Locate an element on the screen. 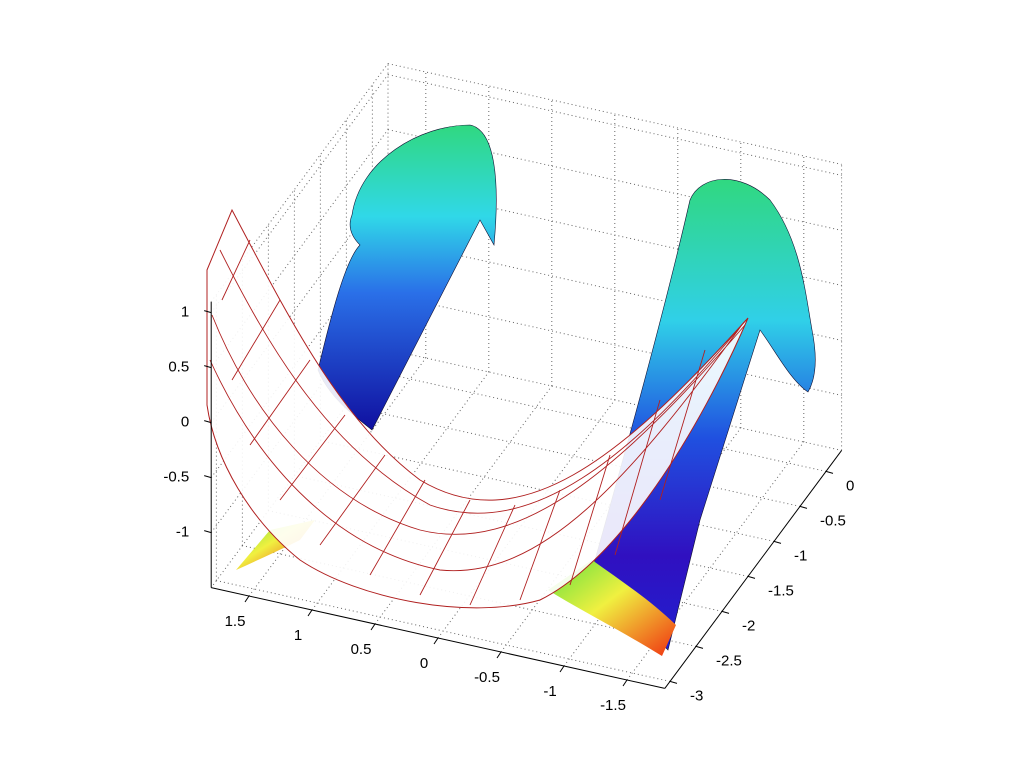 The image size is (1024, 768). z-tick-label: 0 is located at coordinates (185, 422).